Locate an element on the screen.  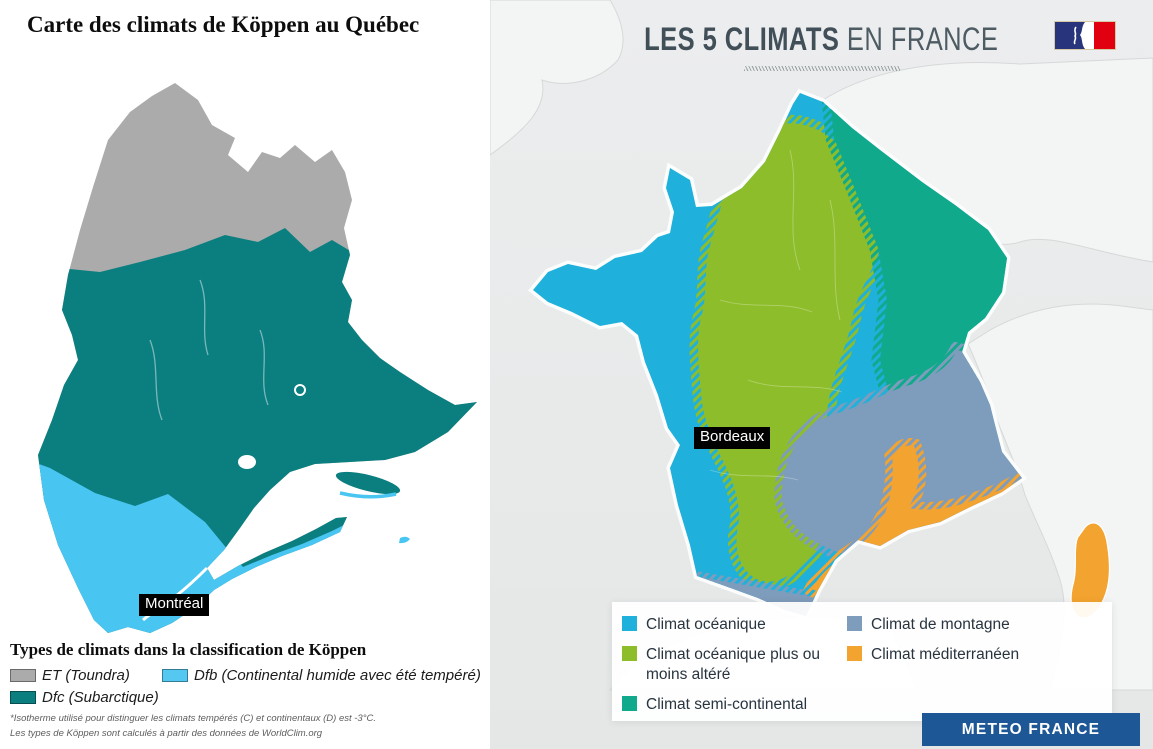
france-title-strong: LES 5 CLIMATS is located at coordinates (742, 40).